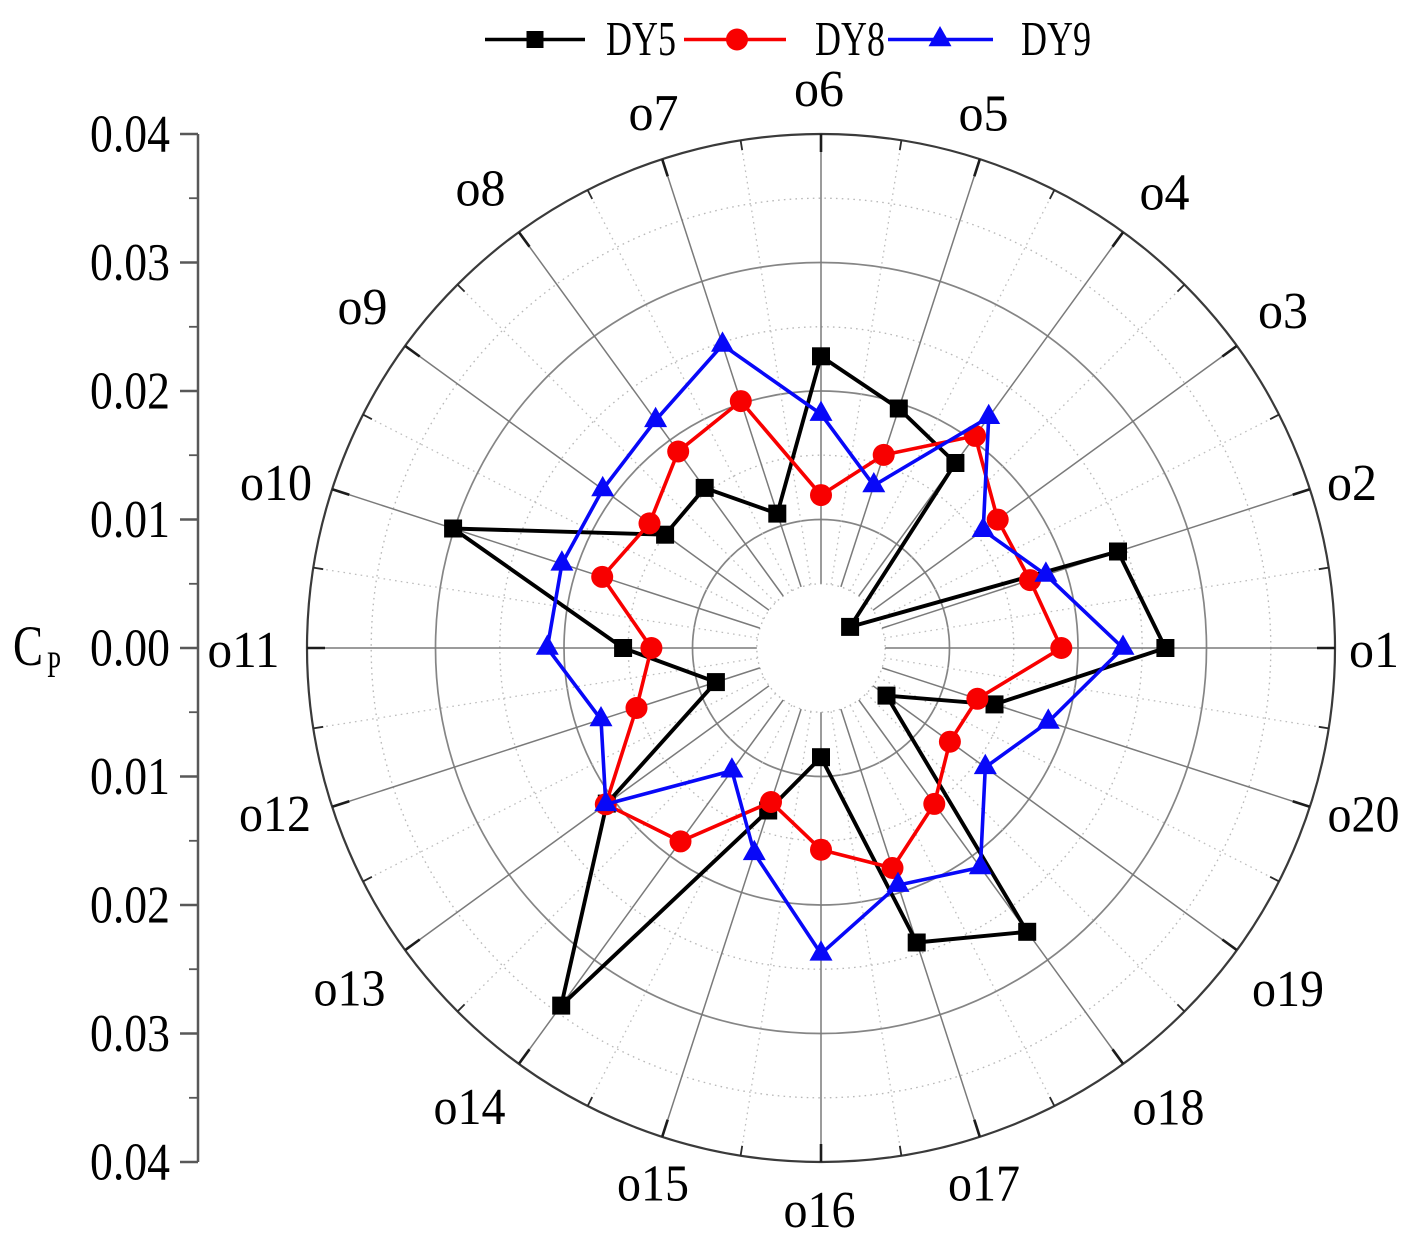 This screenshot has width=1412, height=1252. What do you see at coordinates (481, 189) in the screenshot?
I see `svg-text: o8` at bounding box center [481, 189].